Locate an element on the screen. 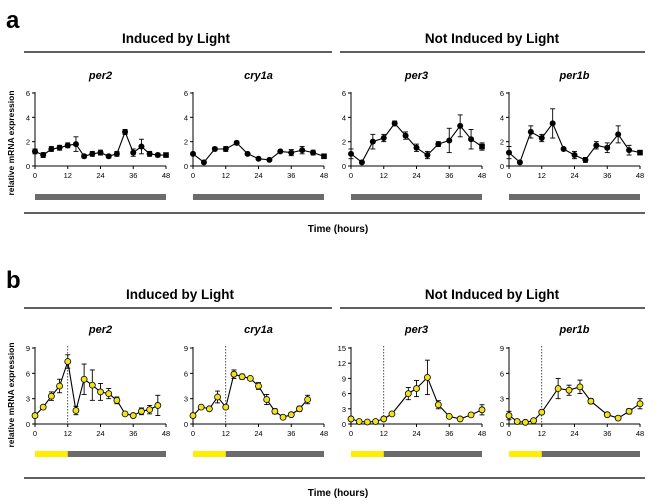  chart-title: per2 is located at coordinates (100, 330).